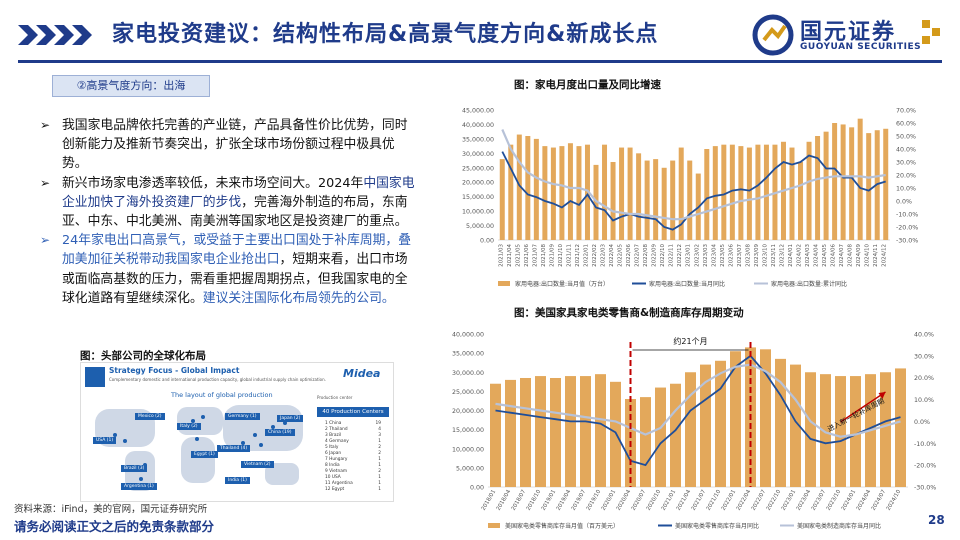  What do you see at coordinates (765, 255) in the screenshot?
I see `x-tick-label: 2023/10` at bounding box center [765, 255].